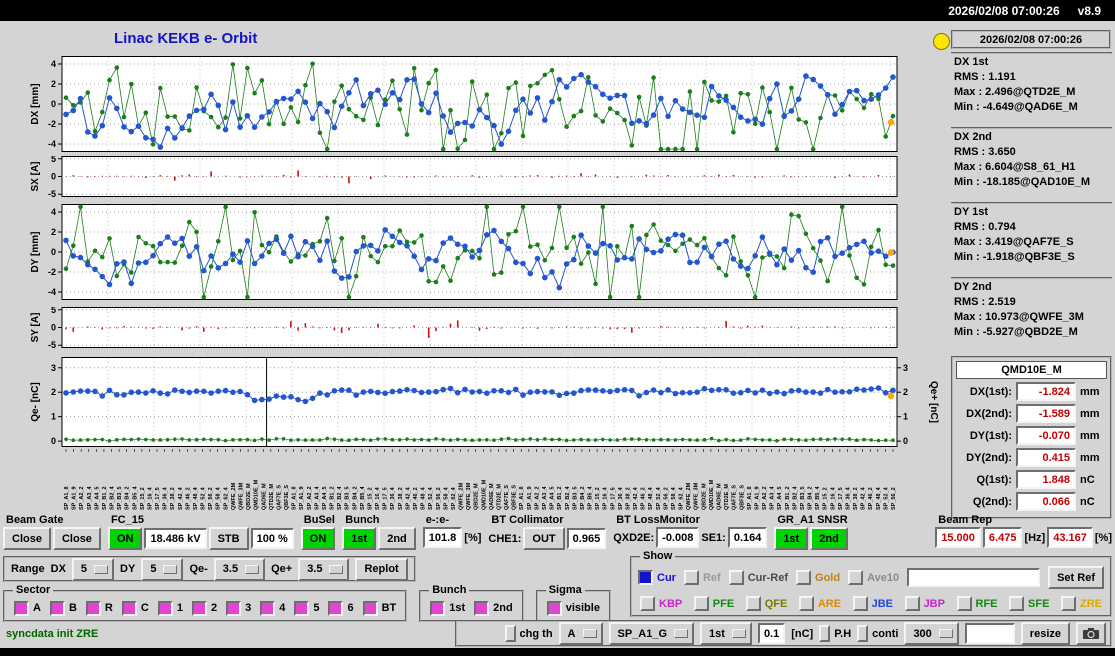 The image size is (1115, 656). Describe the element at coordinates (544, 538) in the screenshot. I see `che1-out-button: OUT` at that location.